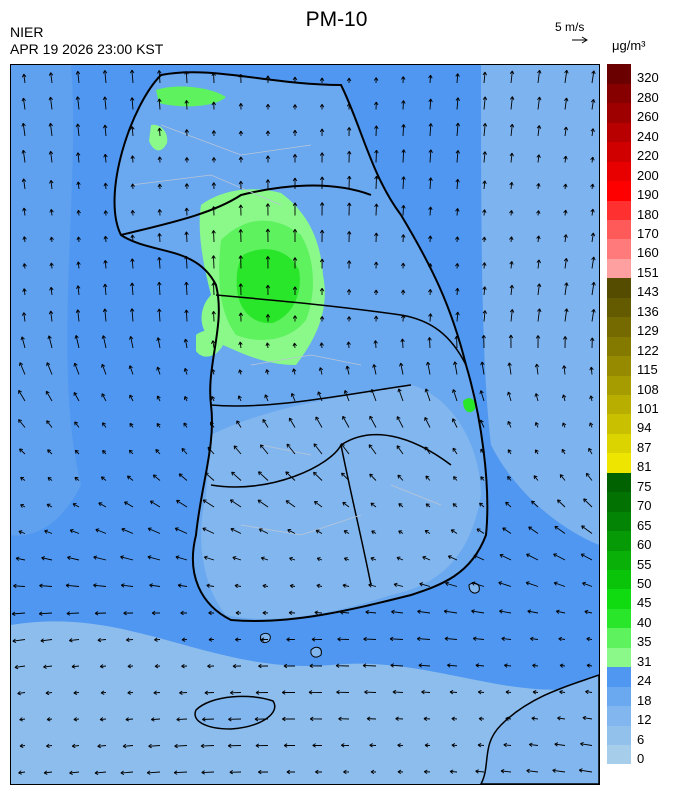  Describe the element at coordinates (341, 502) in the screenshot. I see `south-korea-low-zone` at that location.